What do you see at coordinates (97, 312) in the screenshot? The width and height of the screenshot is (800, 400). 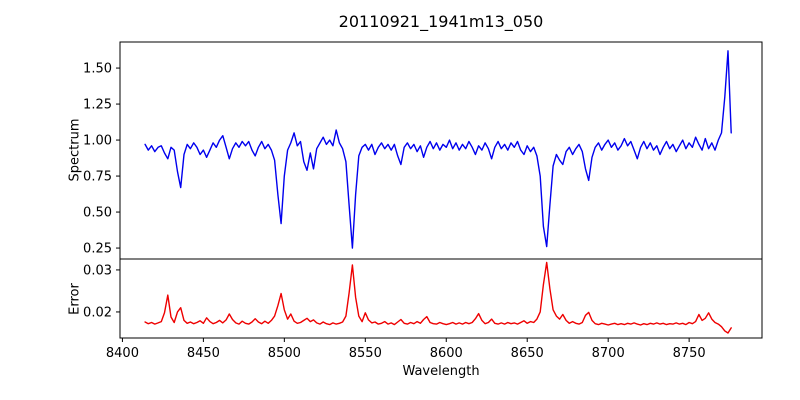 I see `error-y-tick-label: 0.02` at bounding box center [97, 312].